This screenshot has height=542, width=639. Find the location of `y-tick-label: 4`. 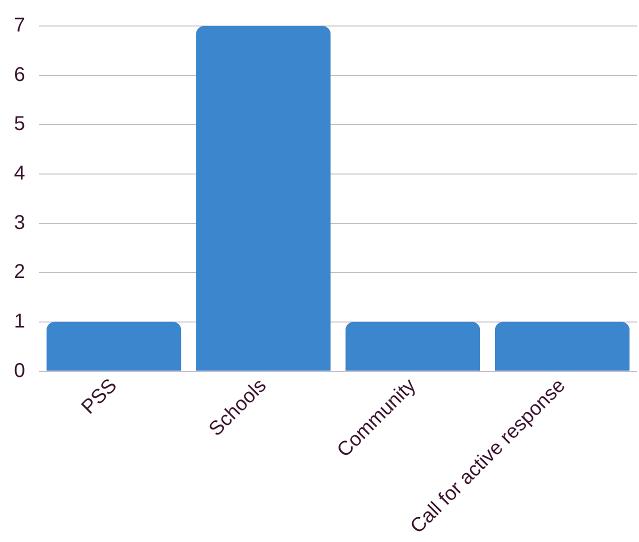

y-tick-label: 4 is located at coordinates (20, 173).